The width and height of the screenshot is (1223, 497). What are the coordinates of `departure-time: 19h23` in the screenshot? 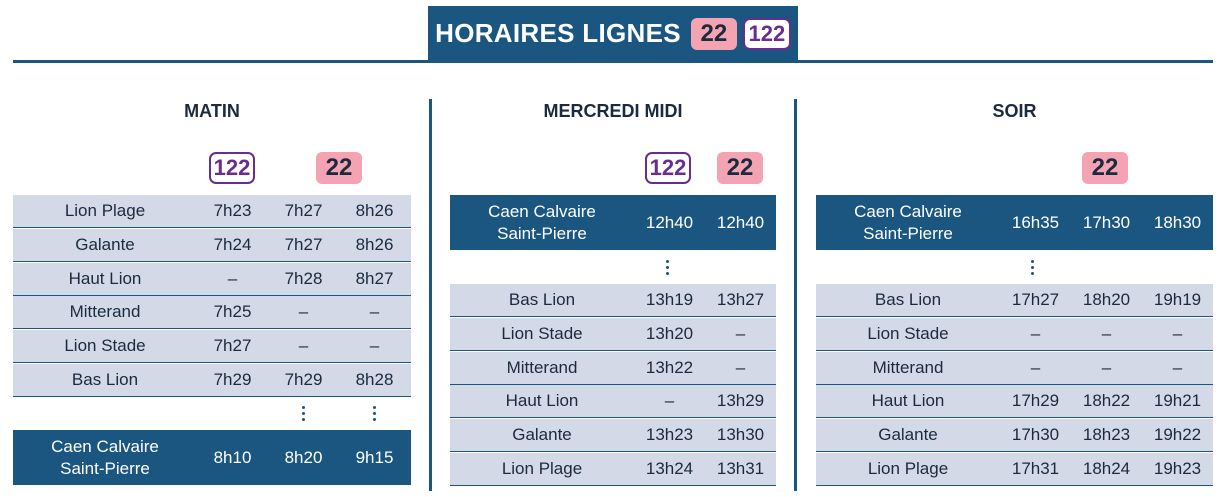 It's located at (1177, 468).